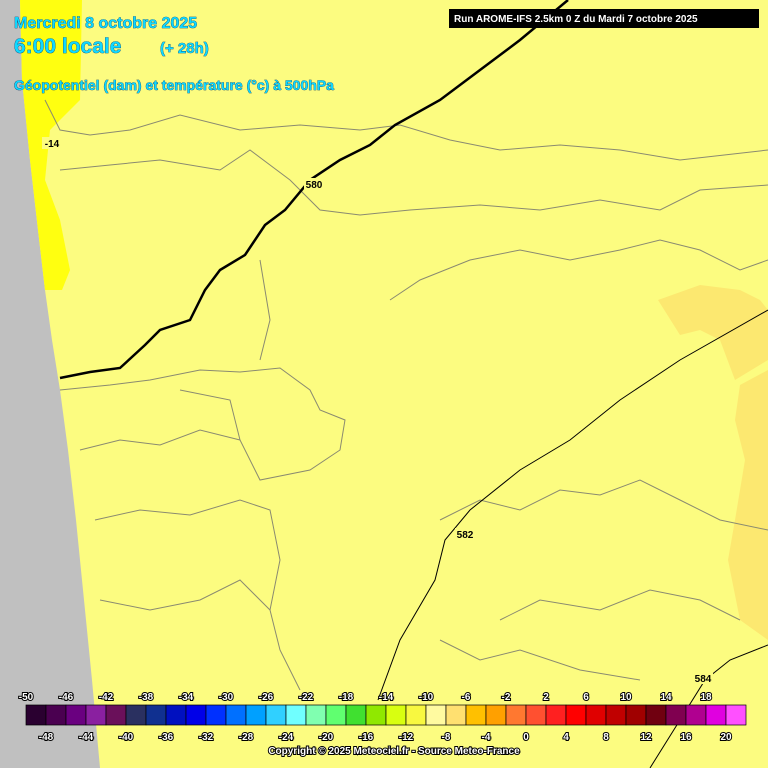 The width and height of the screenshot is (768, 768). What do you see at coordinates (706, 697) in the screenshot?
I see `legend-label: 18` at bounding box center [706, 697].